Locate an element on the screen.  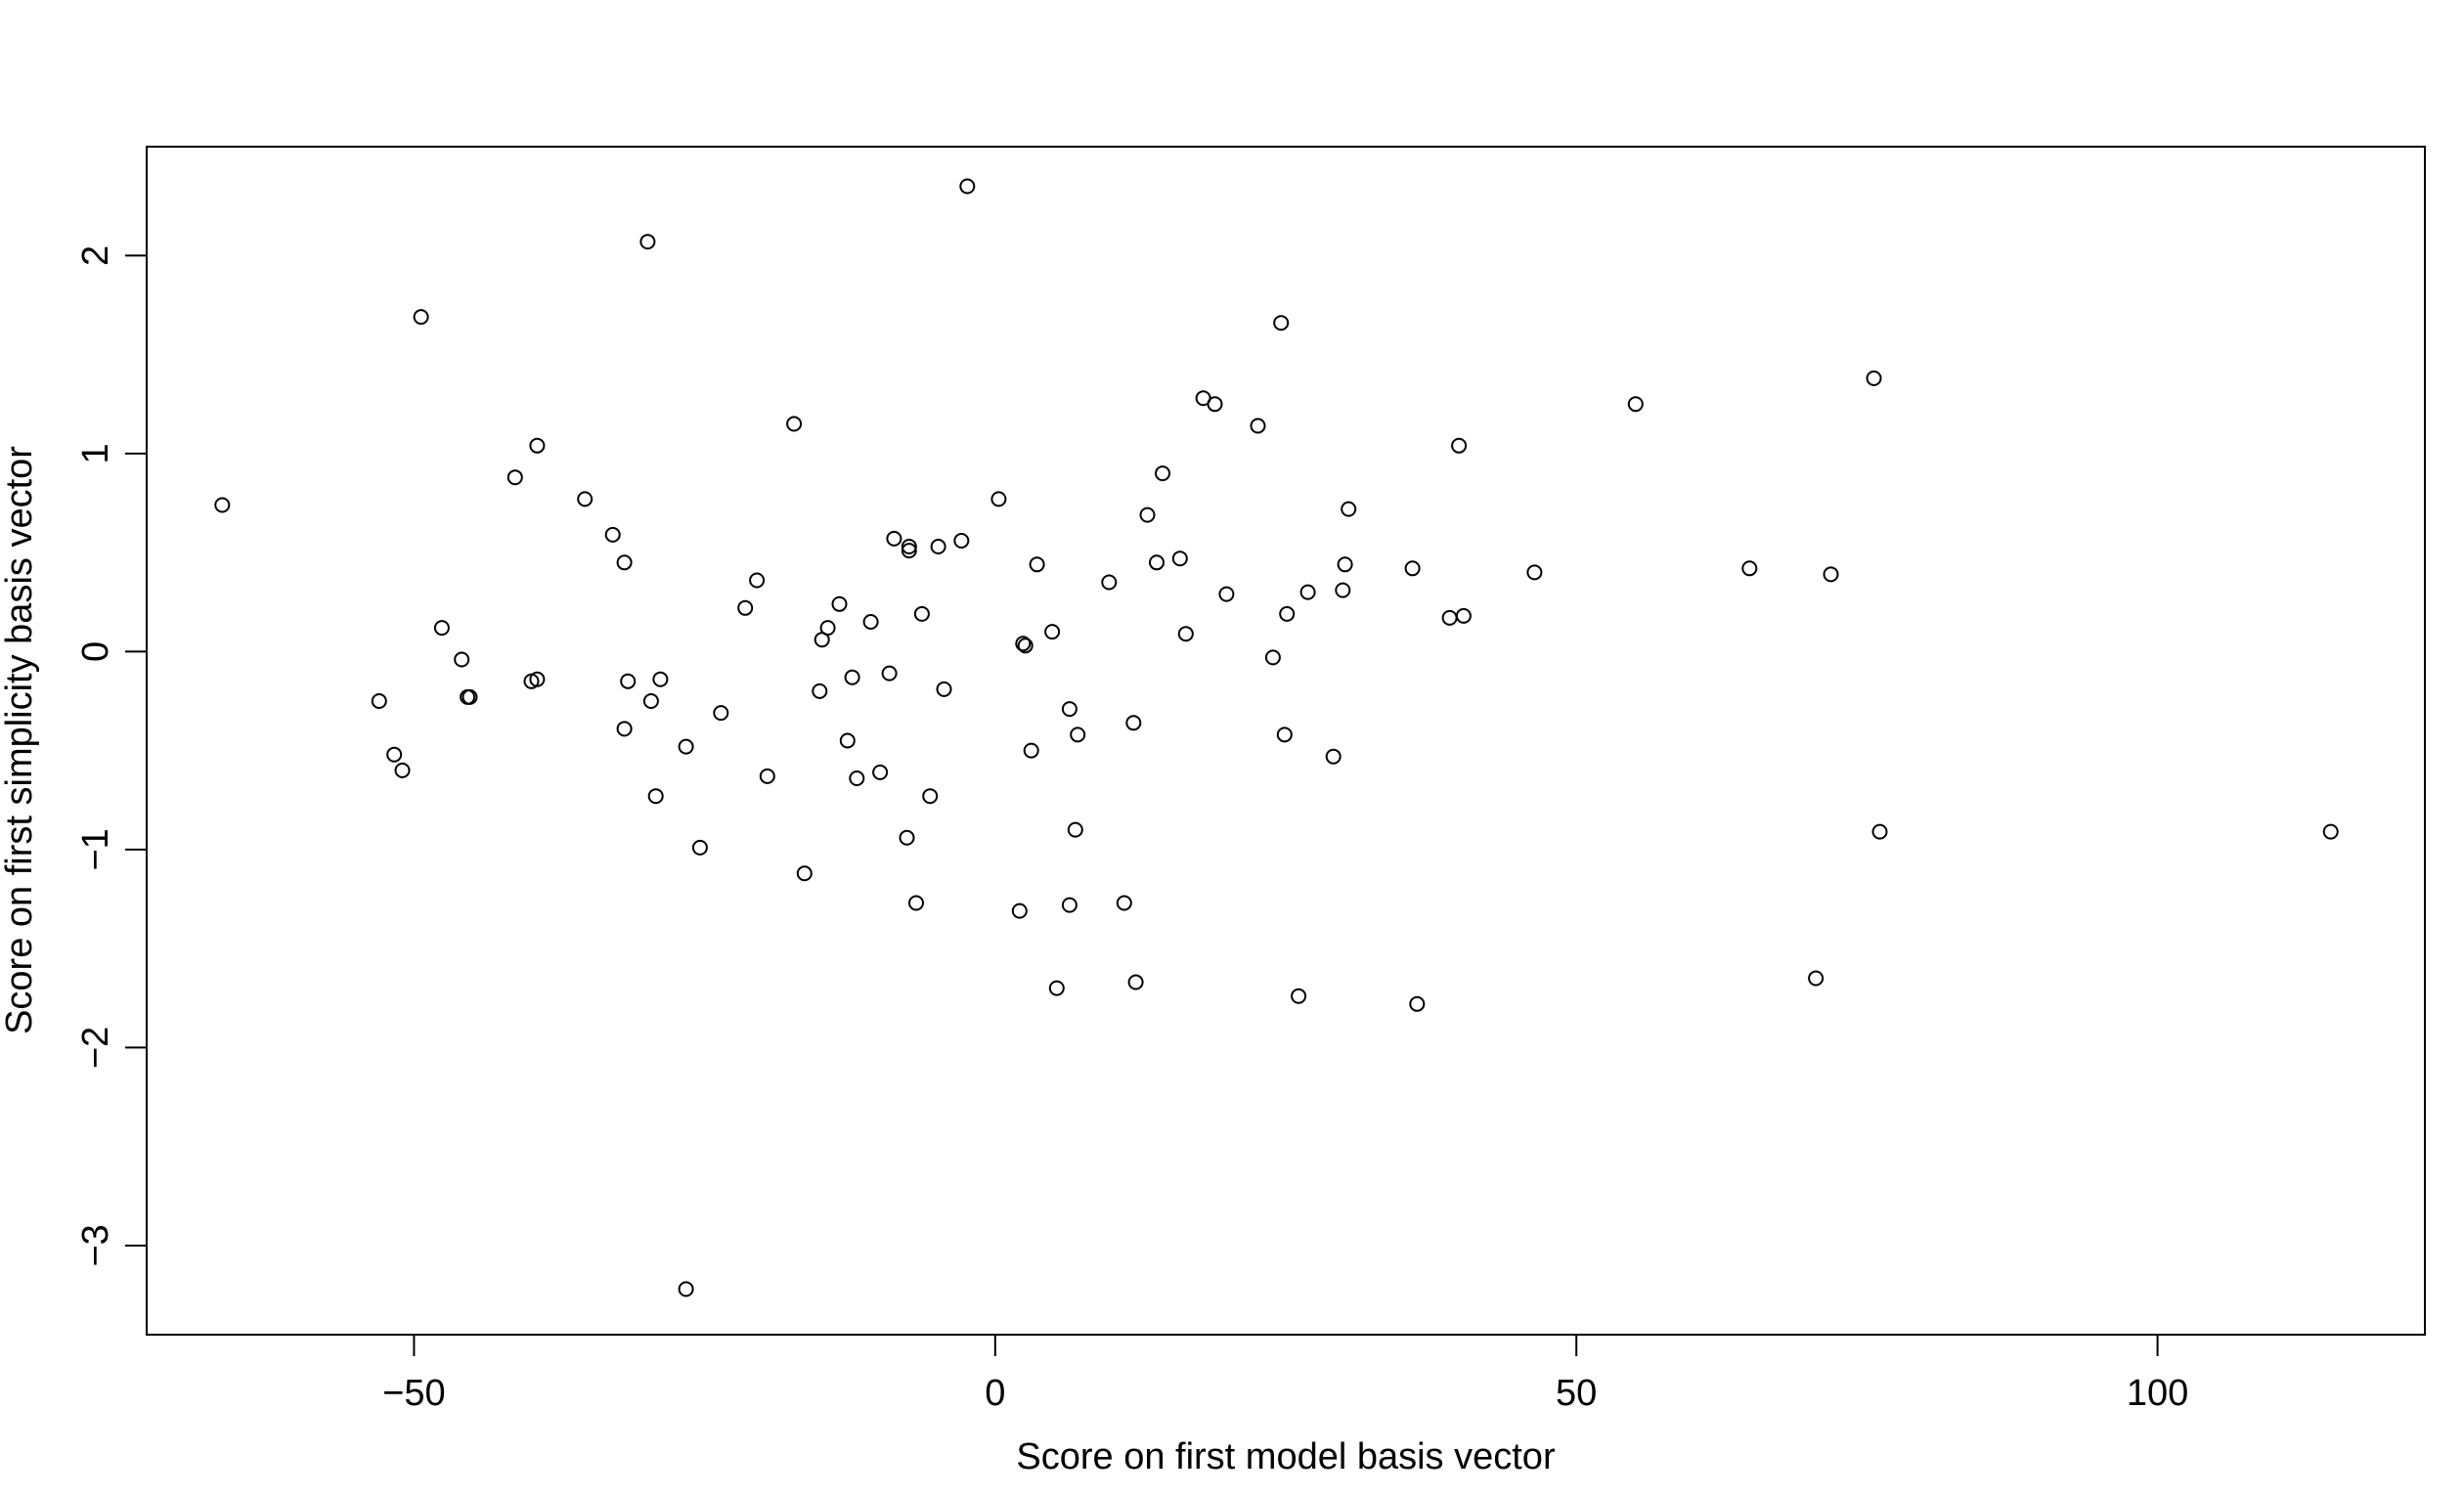
x-axis: −50 0 50 100 is located at coordinates (1285, 1374).